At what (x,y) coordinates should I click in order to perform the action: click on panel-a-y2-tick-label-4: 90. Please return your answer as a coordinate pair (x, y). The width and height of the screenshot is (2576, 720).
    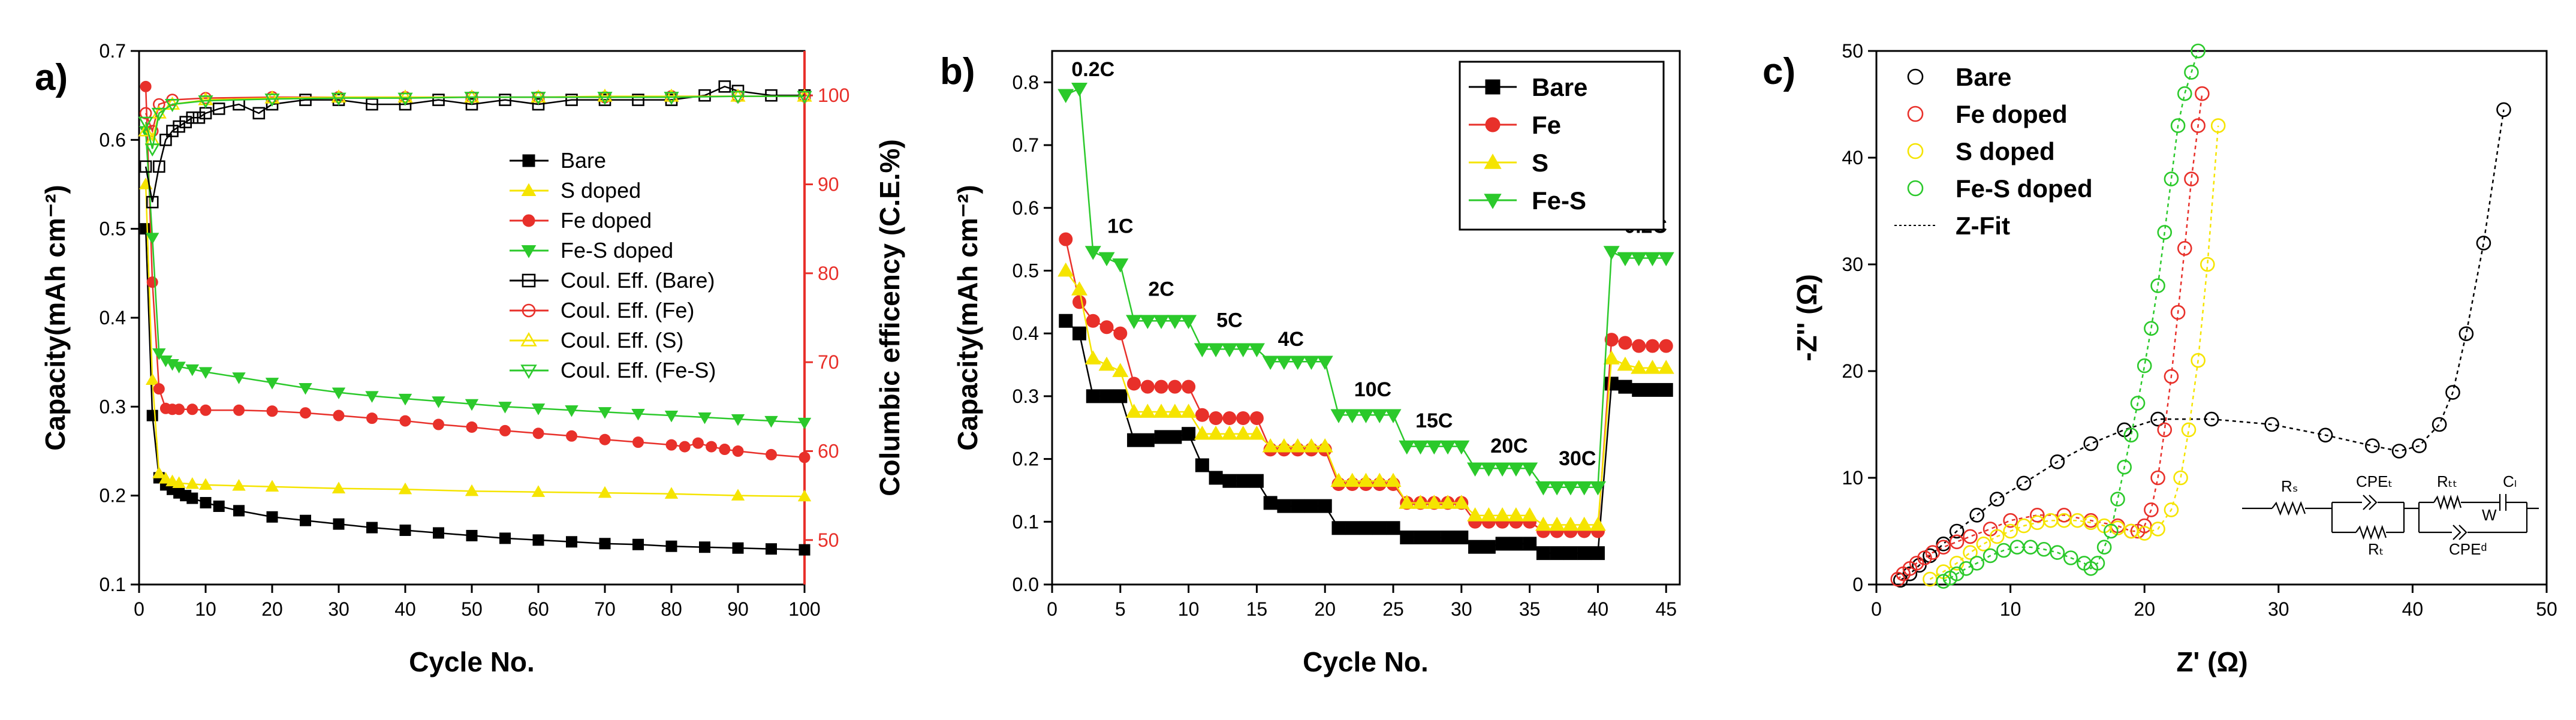
    Looking at the image, I should click on (829, 185).